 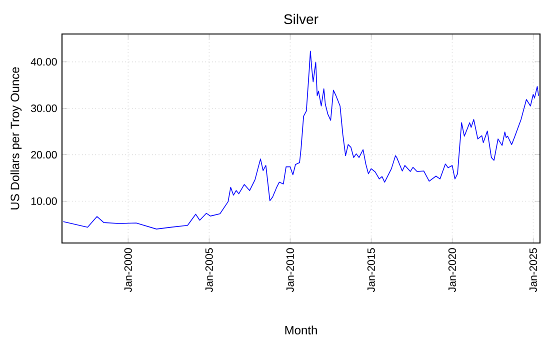 I want to click on x-tick-label: Jan-2005, so click(x=209, y=270).